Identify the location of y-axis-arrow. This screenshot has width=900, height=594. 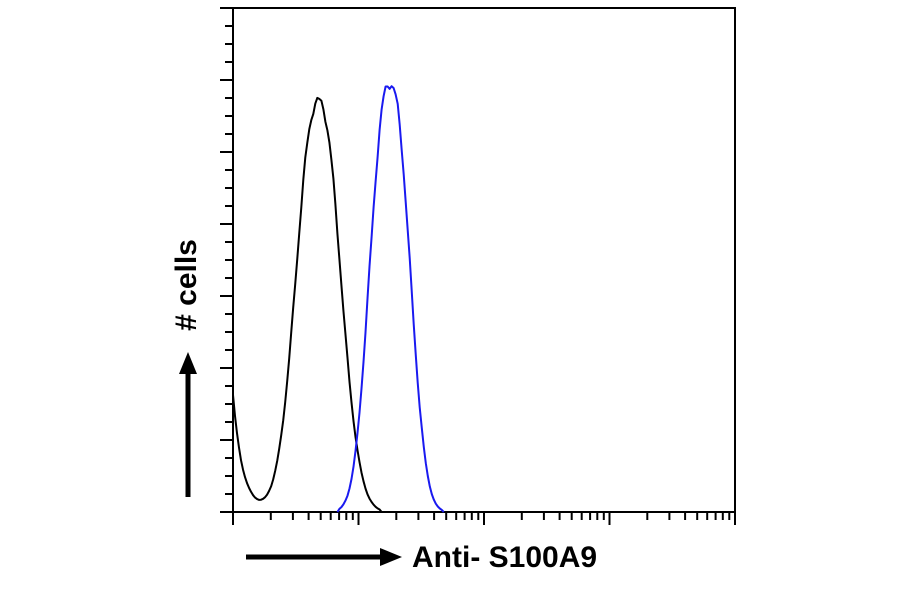
(188, 424).